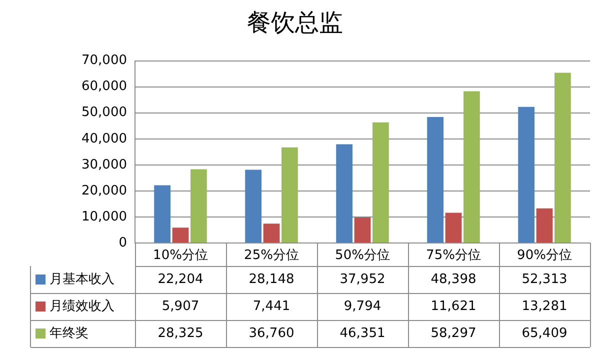 This screenshot has width=602, height=363. I want to click on x-tick-label: 10%分位, so click(180, 256).